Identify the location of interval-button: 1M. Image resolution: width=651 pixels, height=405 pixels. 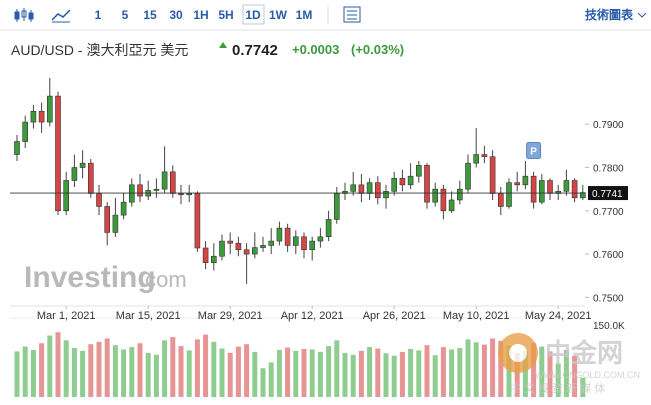
(304, 15).